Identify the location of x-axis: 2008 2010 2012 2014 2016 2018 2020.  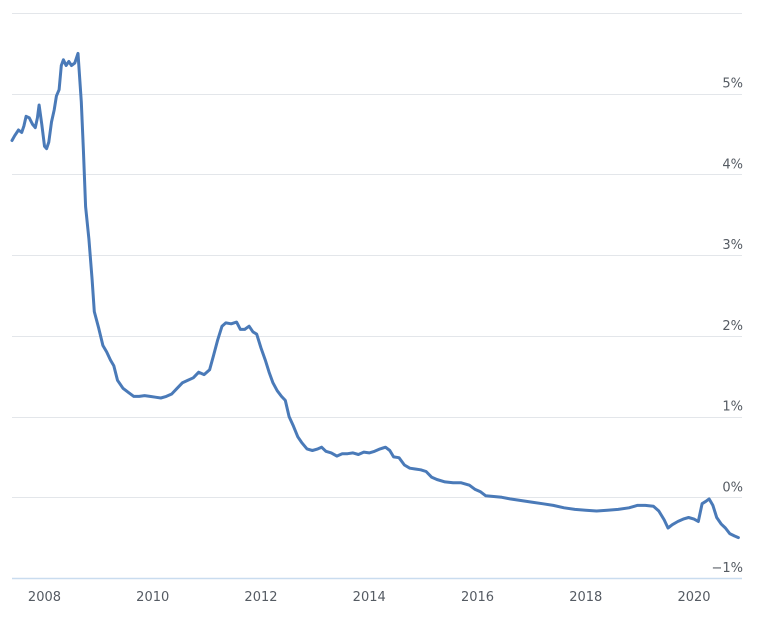
(377, 591).